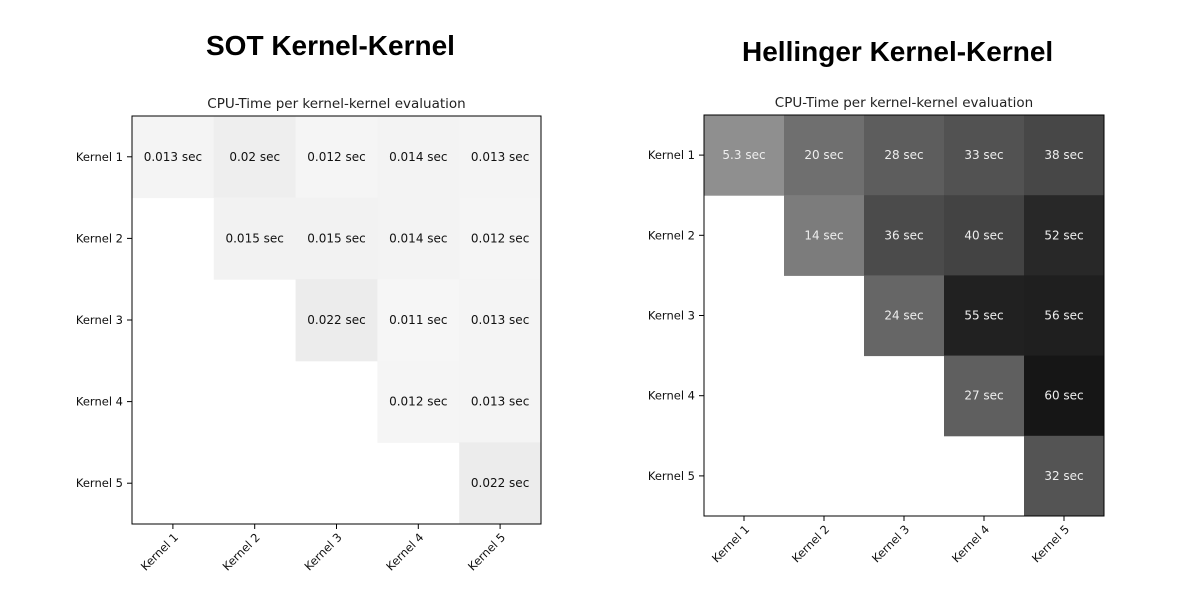 The image size is (1184, 596). I want to click on left-cell-label-r2-c3: 0.015 sec, so click(336, 238).